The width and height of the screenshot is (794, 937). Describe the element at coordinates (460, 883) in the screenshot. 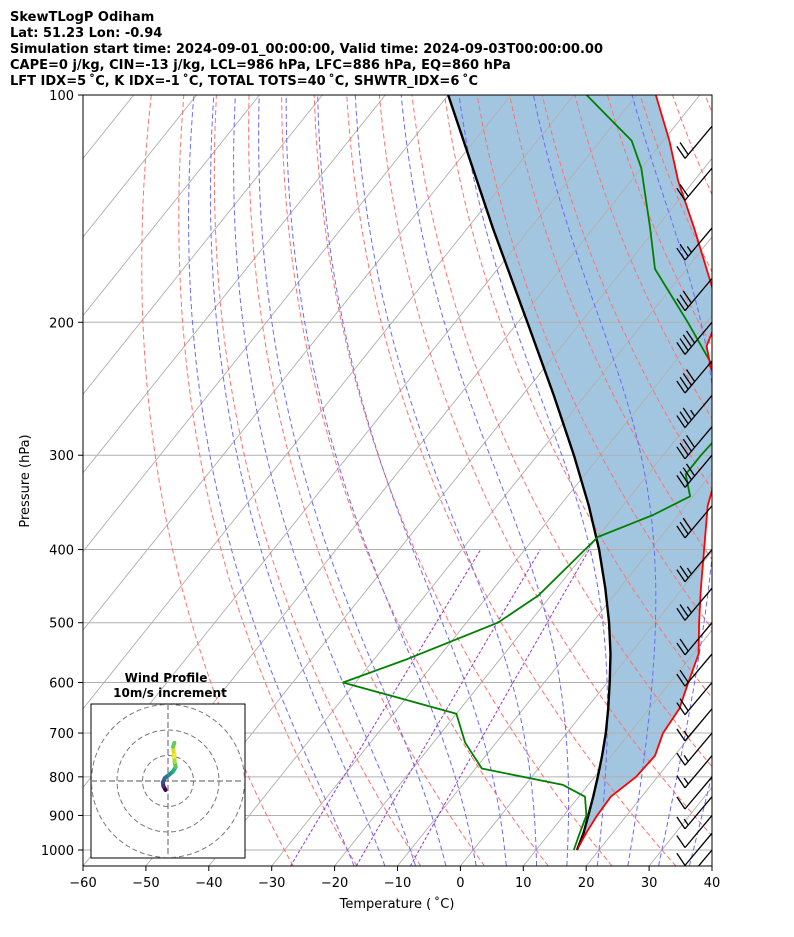

I see `x-tick-label: 0` at that location.